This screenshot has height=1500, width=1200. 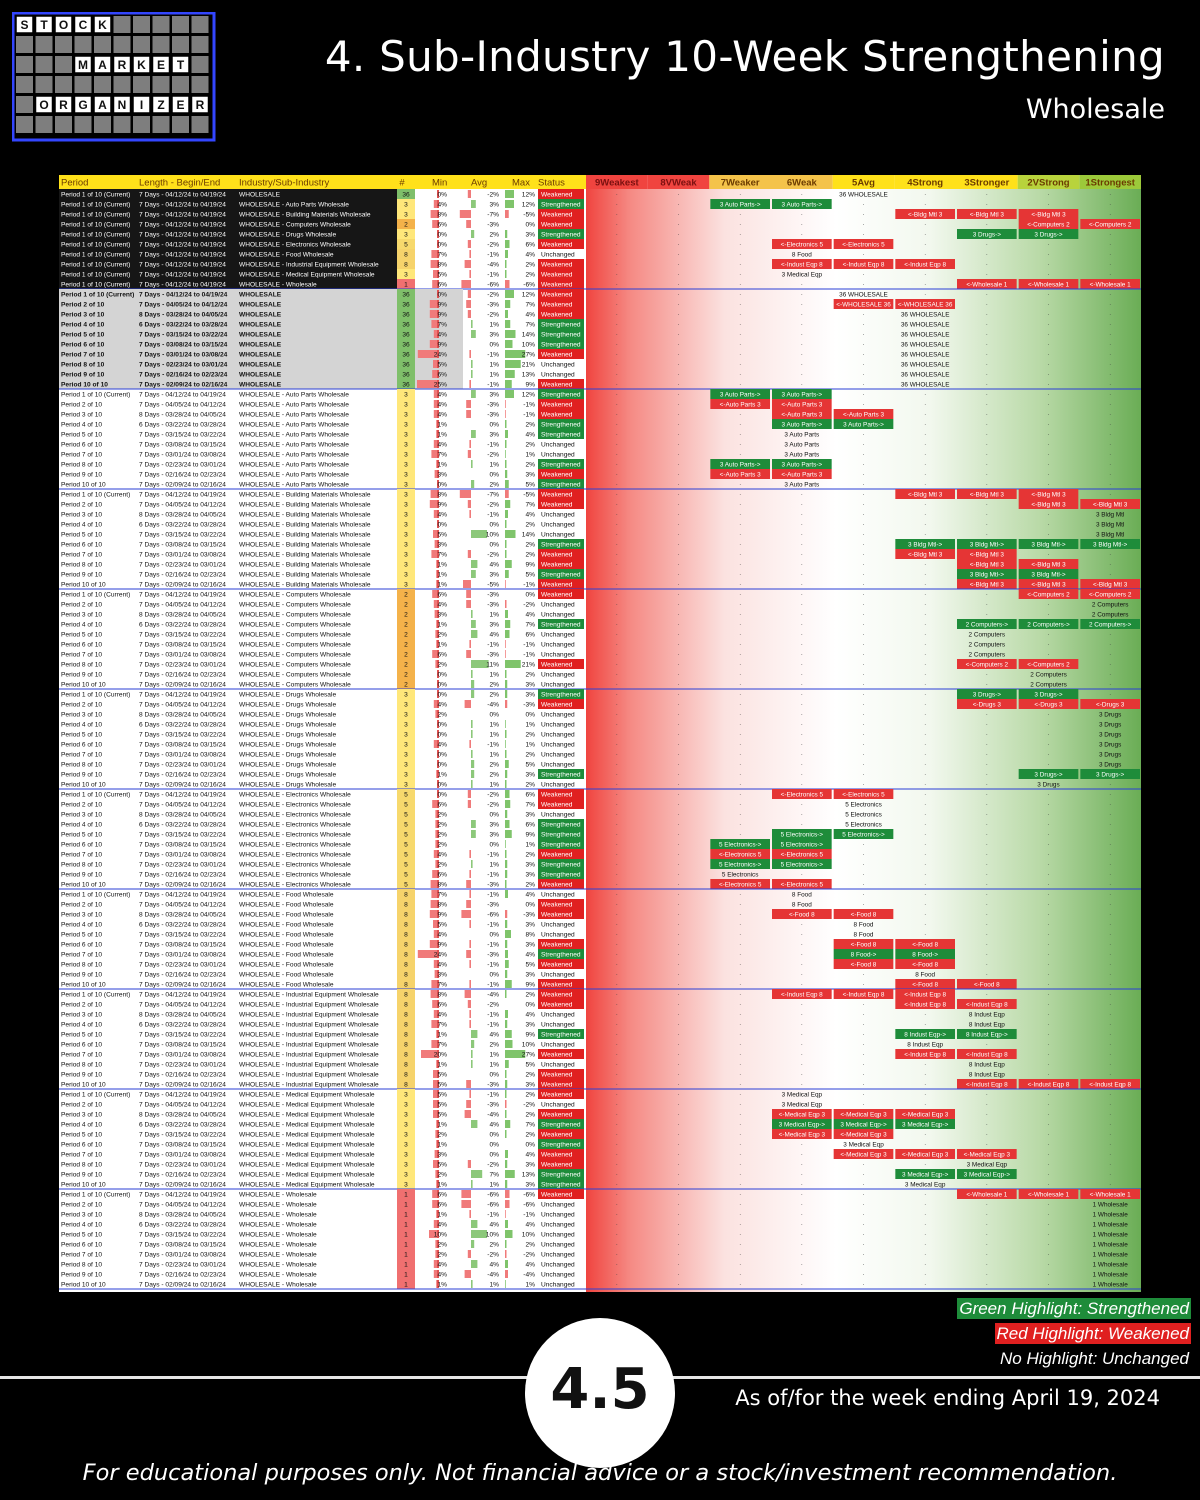 What do you see at coordinates (295, 865) in the screenshot?
I see `cell-industry: WHOLESALE - Electronics Wholesale` at bounding box center [295, 865].